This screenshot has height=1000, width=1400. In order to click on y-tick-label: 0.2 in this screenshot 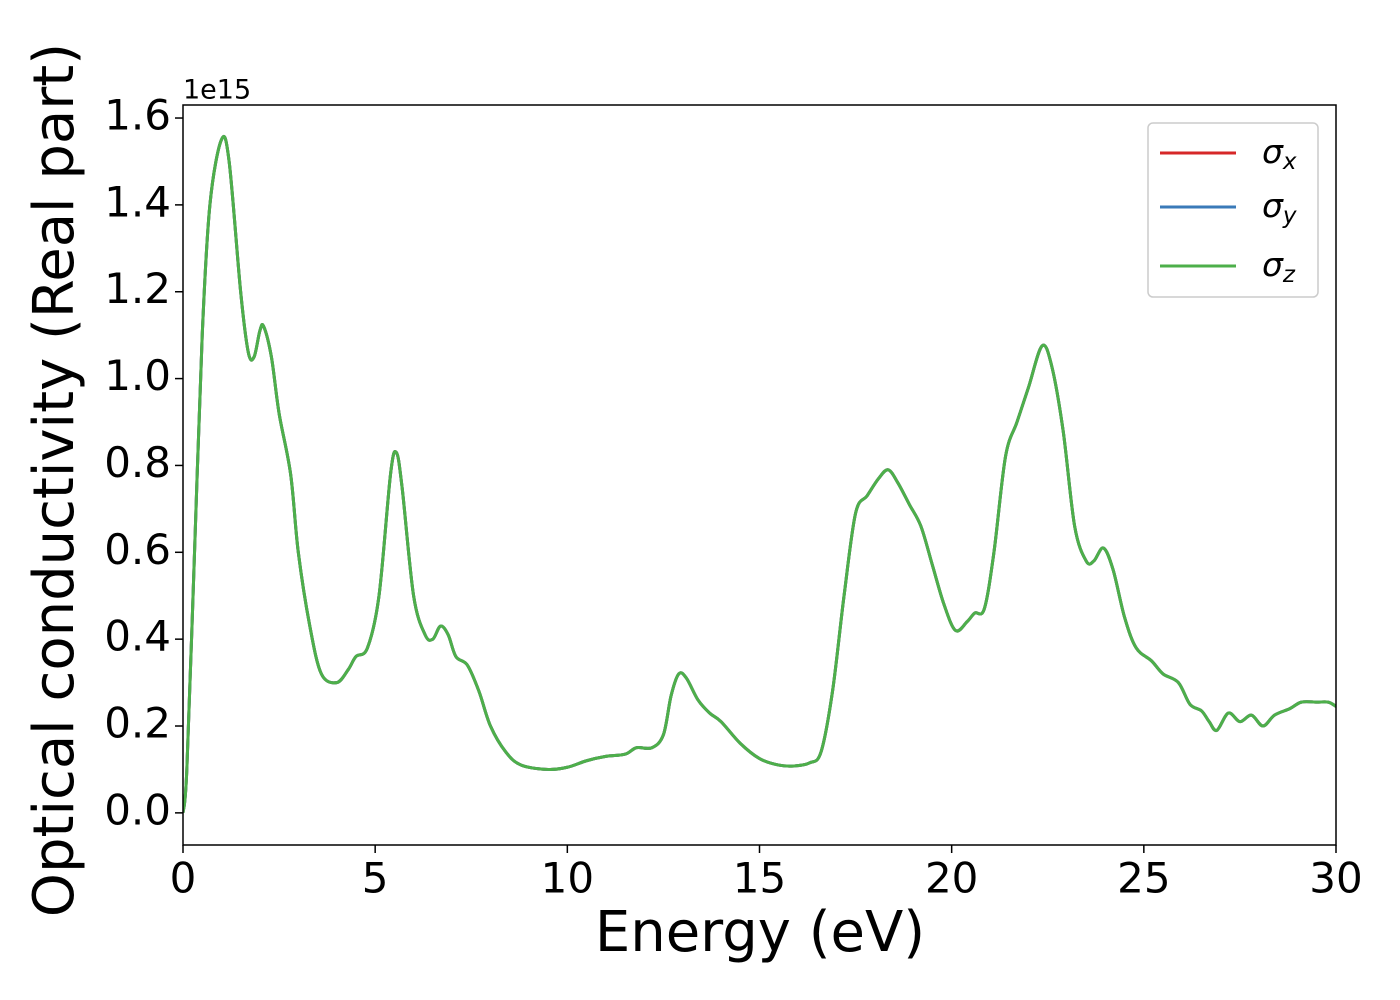, I will do `click(137, 723)`.